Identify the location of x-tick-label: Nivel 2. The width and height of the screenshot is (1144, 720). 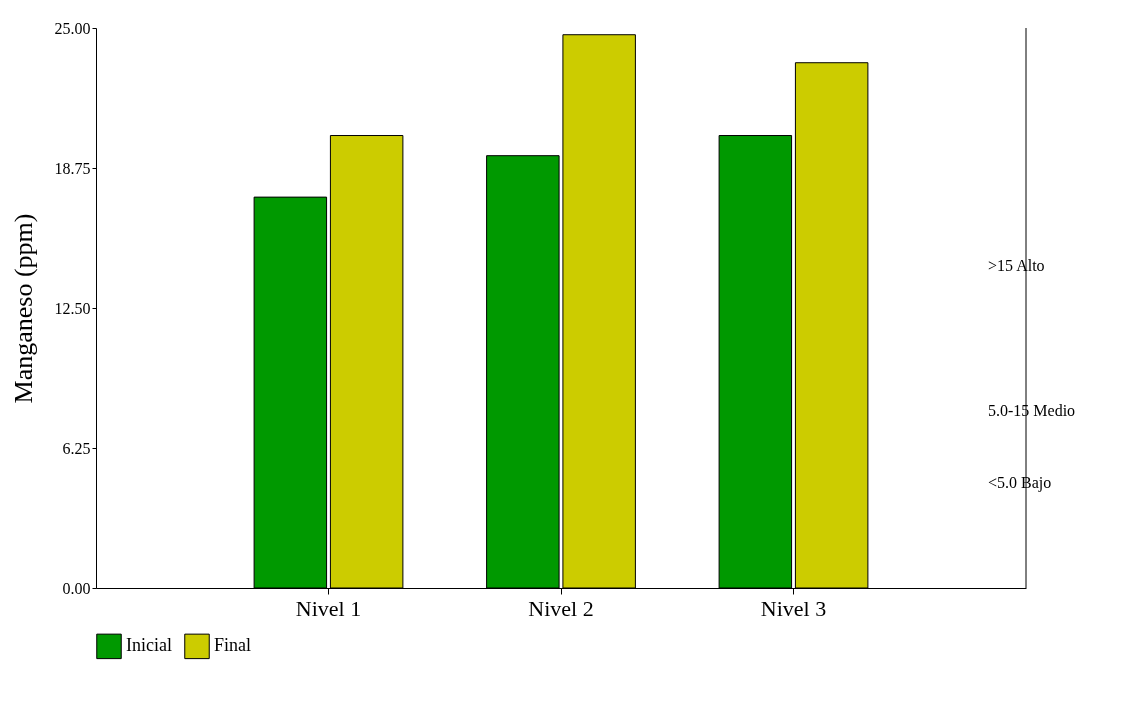
(561, 608).